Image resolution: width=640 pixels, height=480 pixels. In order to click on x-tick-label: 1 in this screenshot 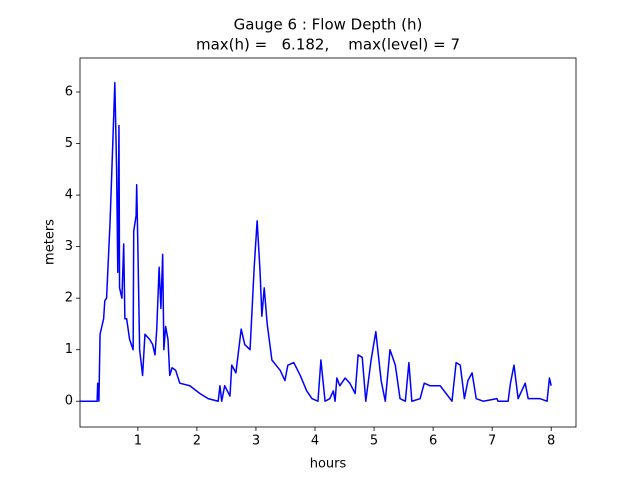, I will do `click(138, 441)`.